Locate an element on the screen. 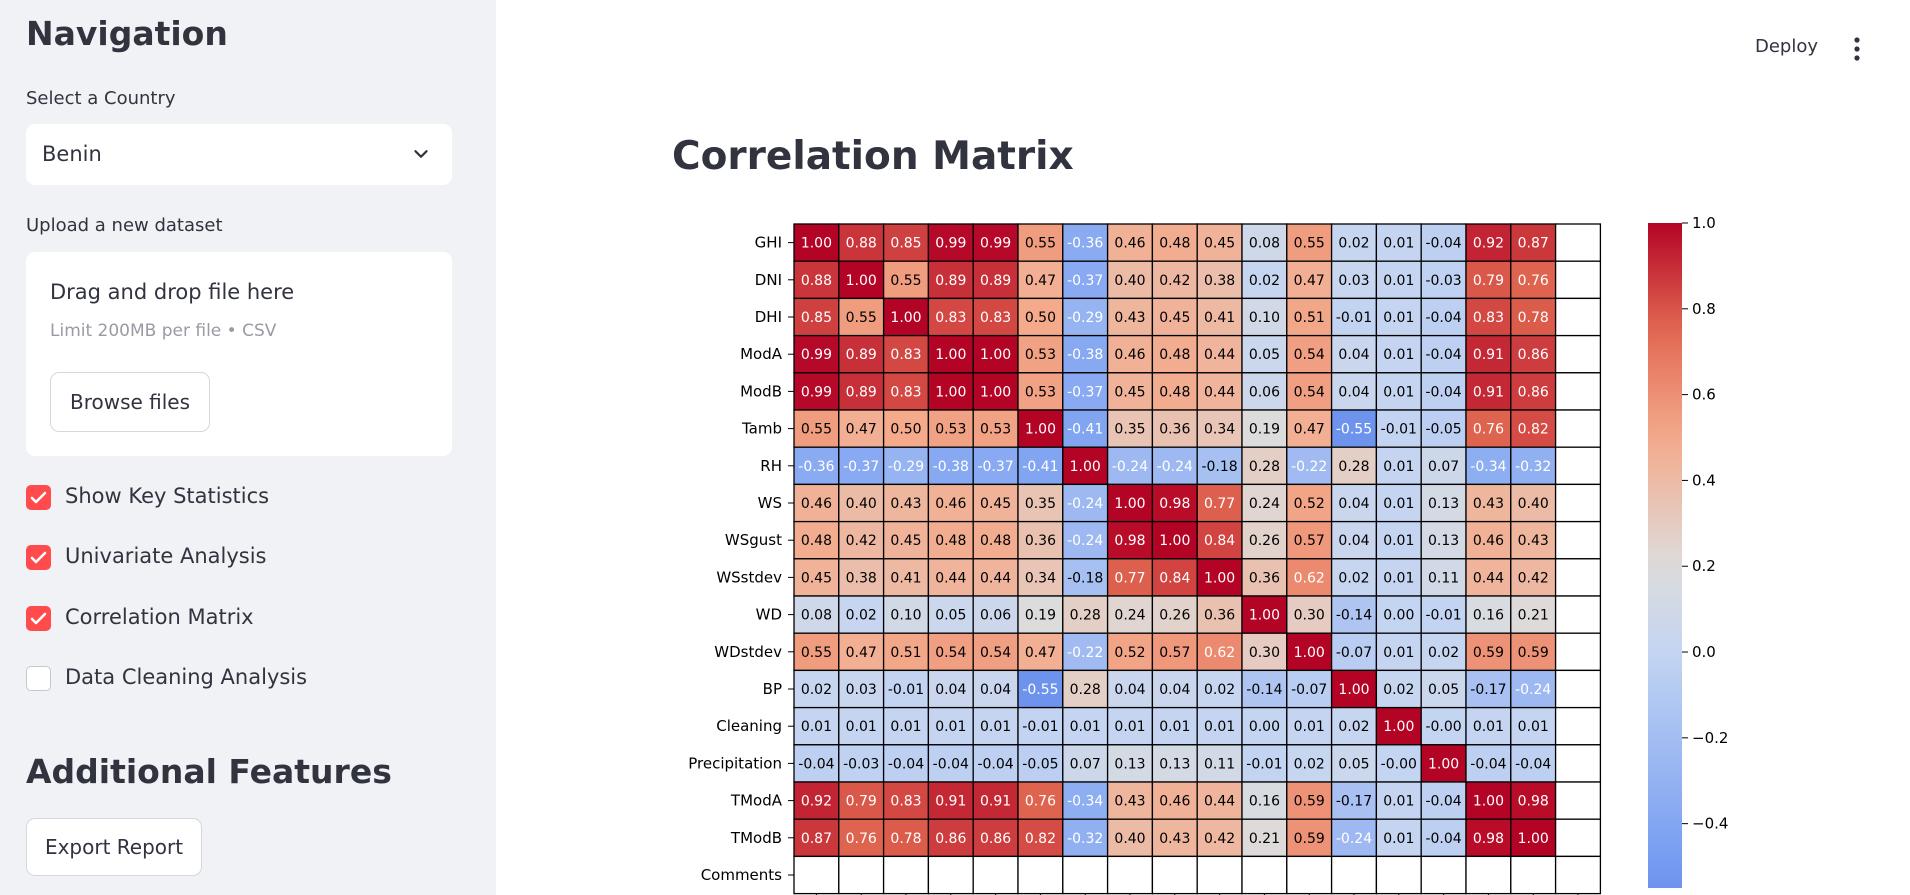 Image resolution: width=1910 pixels, height=895 pixels. row-label: DNI is located at coordinates (768, 280).